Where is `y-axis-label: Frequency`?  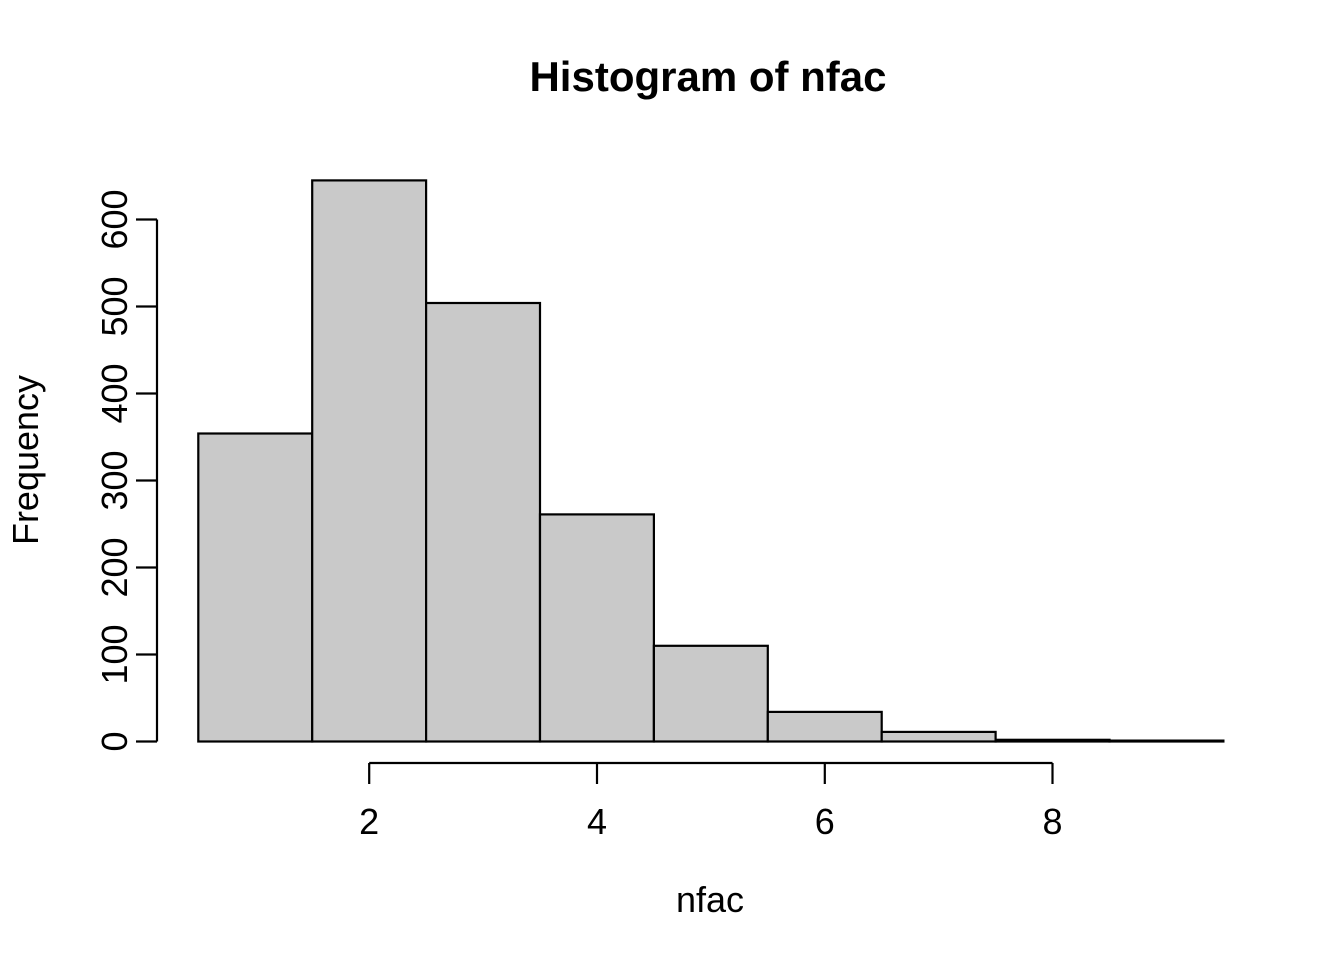 y-axis-label: Frequency is located at coordinates (25, 460).